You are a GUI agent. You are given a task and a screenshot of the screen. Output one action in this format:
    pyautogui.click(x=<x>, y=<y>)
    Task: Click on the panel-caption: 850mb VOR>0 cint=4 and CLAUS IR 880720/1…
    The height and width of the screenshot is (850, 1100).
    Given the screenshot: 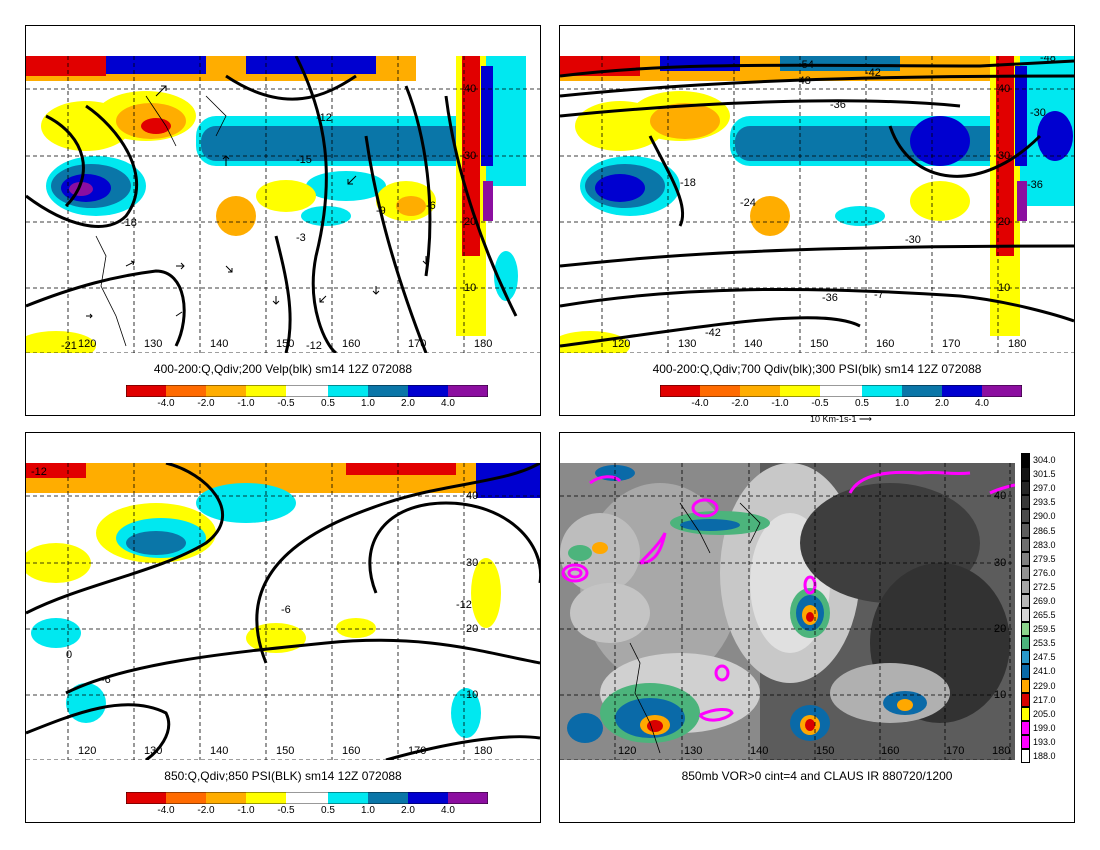 What is the action you would take?
    pyautogui.click(x=817, y=776)
    